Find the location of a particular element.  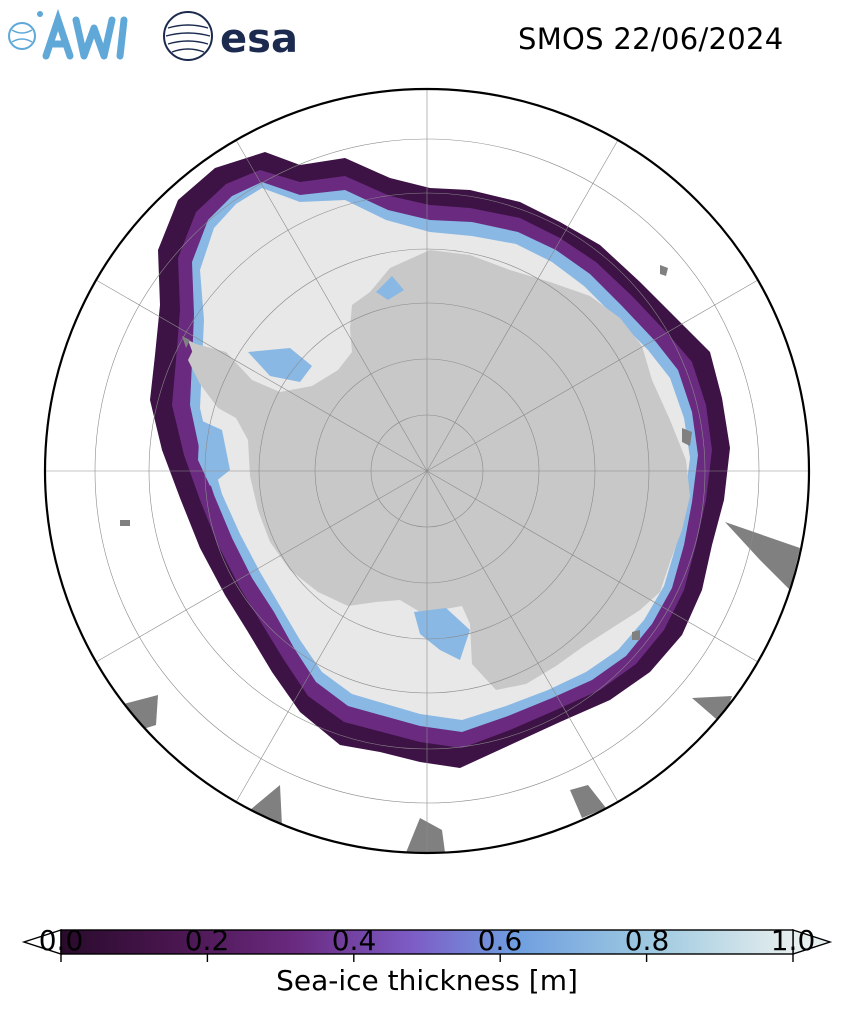

colorbar-tick-label: 0.2 is located at coordinates (207, 940).